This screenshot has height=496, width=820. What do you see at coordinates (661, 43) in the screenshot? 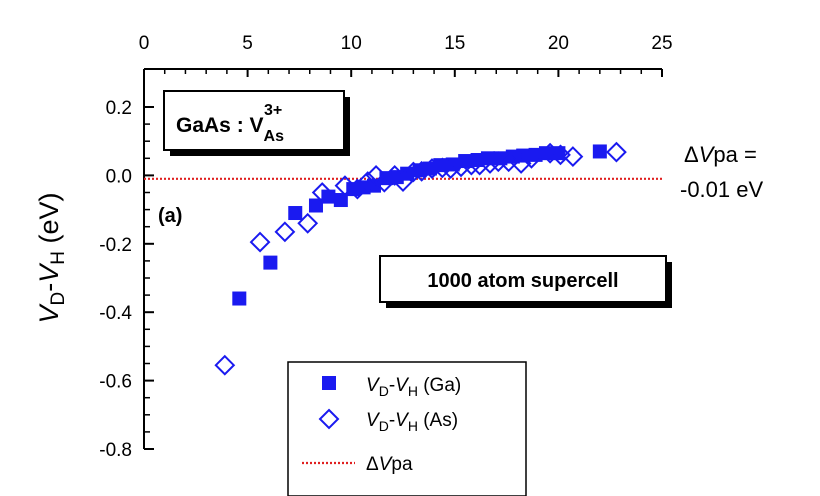
I see `x-tick-label: 25` at bounding box center [661, 43].